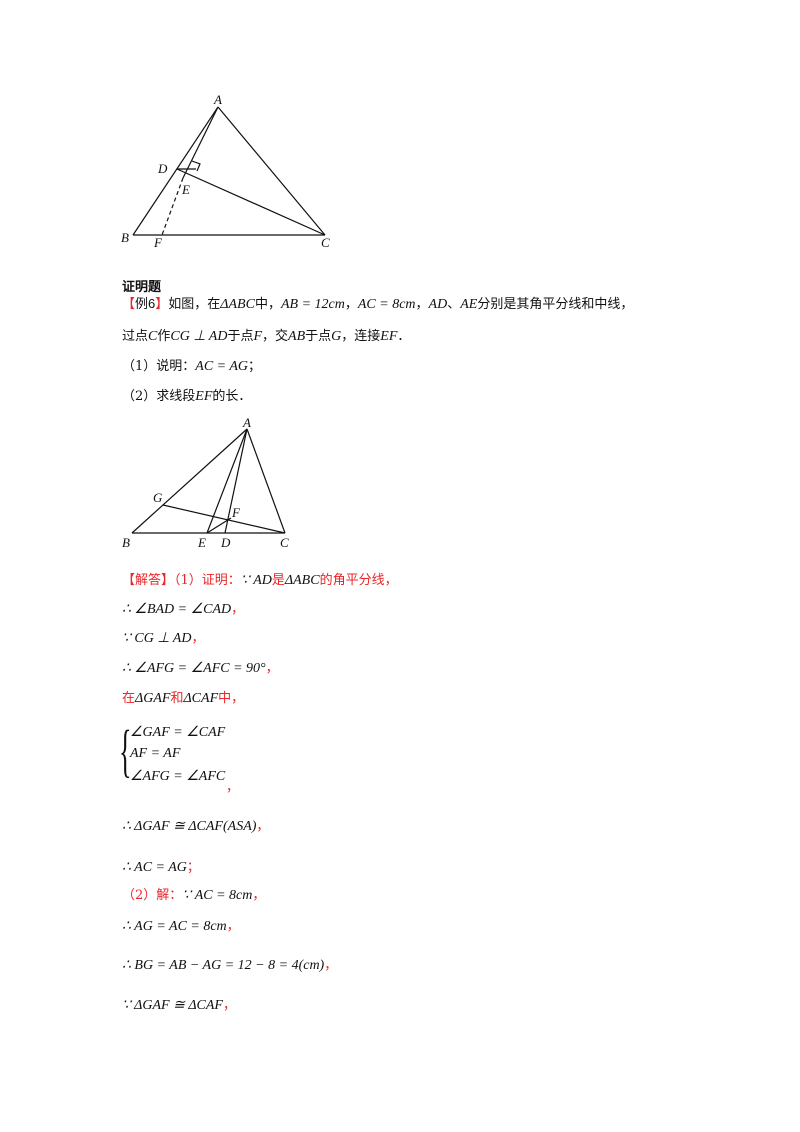 The width and height of the screenshot is (800, 1132). I want to click on solution-line-2: ∴ ∠BAD = ∠CAD，, so click(183, 610).